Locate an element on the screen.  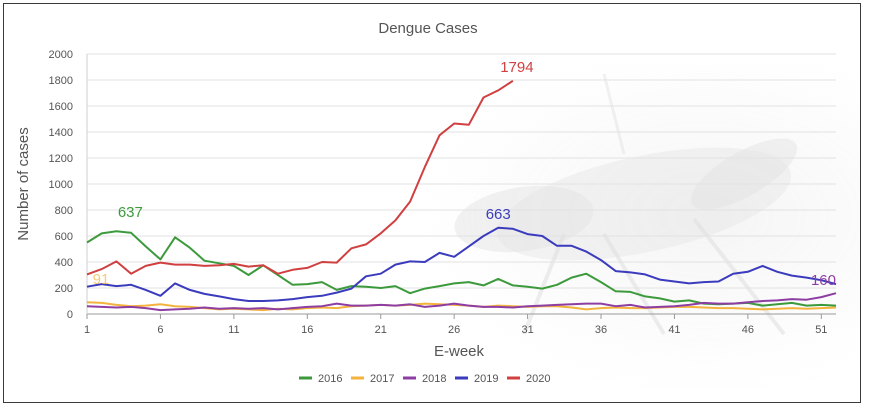
series-line-2018 is located at coordinates (461, 302).